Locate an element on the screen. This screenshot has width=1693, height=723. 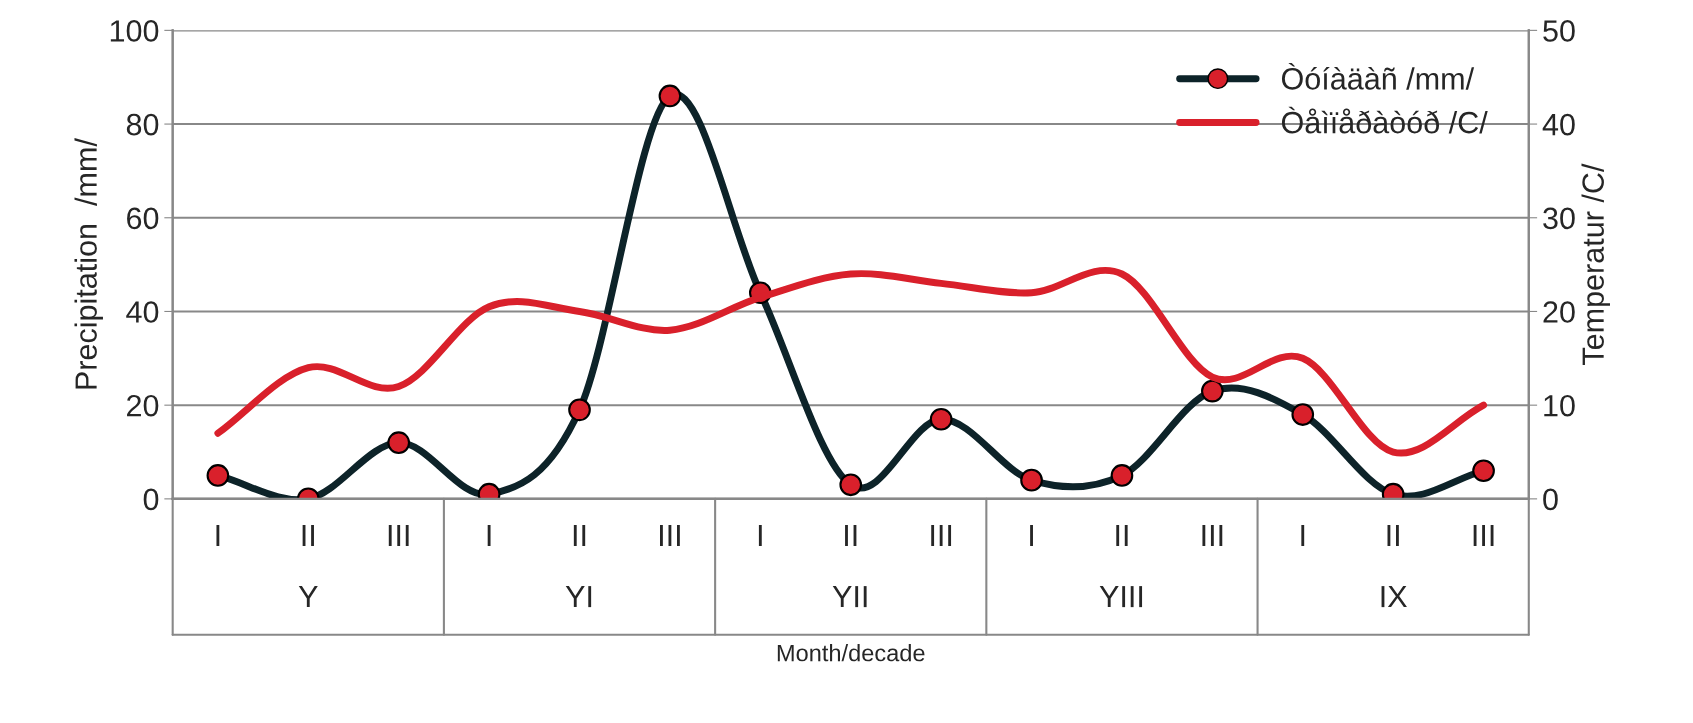
y-tick-label: 0 is located at coordinates (151, 499).